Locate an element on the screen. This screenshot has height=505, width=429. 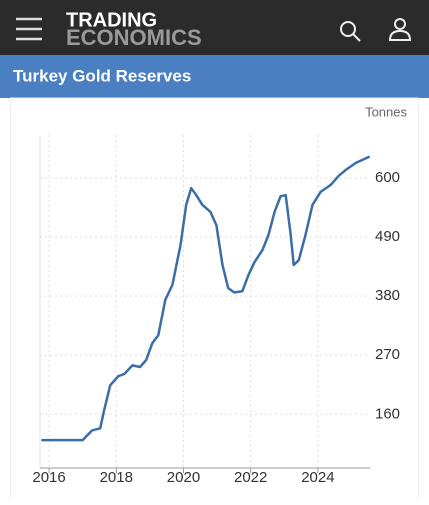
user-button is located at coordinates (400, 29).